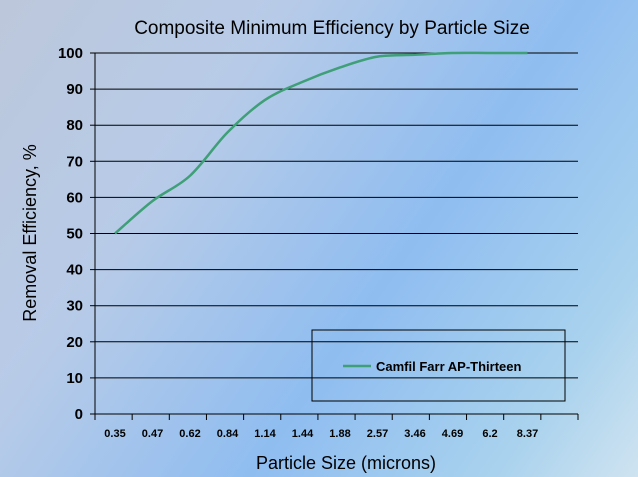 This screenshot has height=477, width=638. I want to click on x-axis-title: Particle Size (microns), so click(346, 463).